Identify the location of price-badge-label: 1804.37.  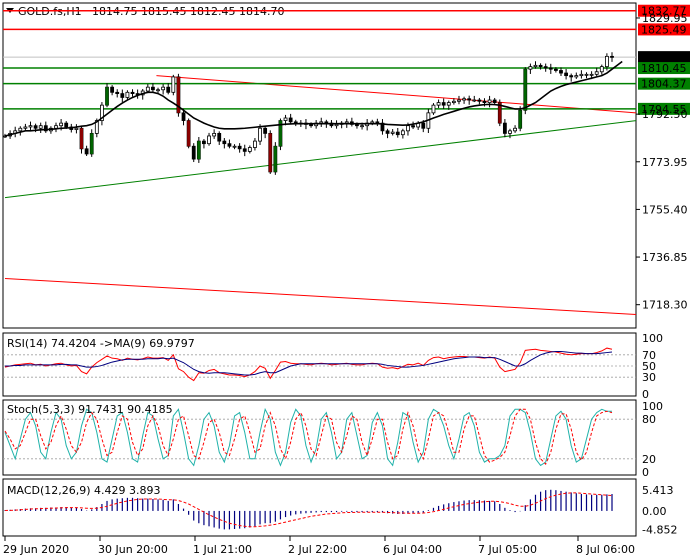
(664, 84).